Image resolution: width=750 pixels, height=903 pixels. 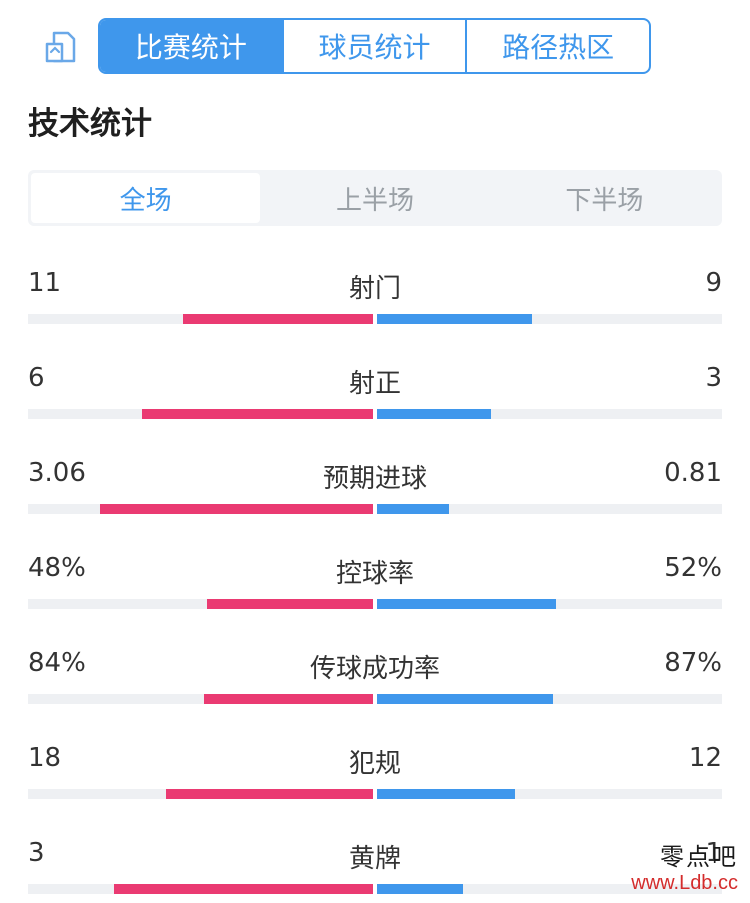 I want to click on period-full-match: 全场, so click(x=146, y=198).